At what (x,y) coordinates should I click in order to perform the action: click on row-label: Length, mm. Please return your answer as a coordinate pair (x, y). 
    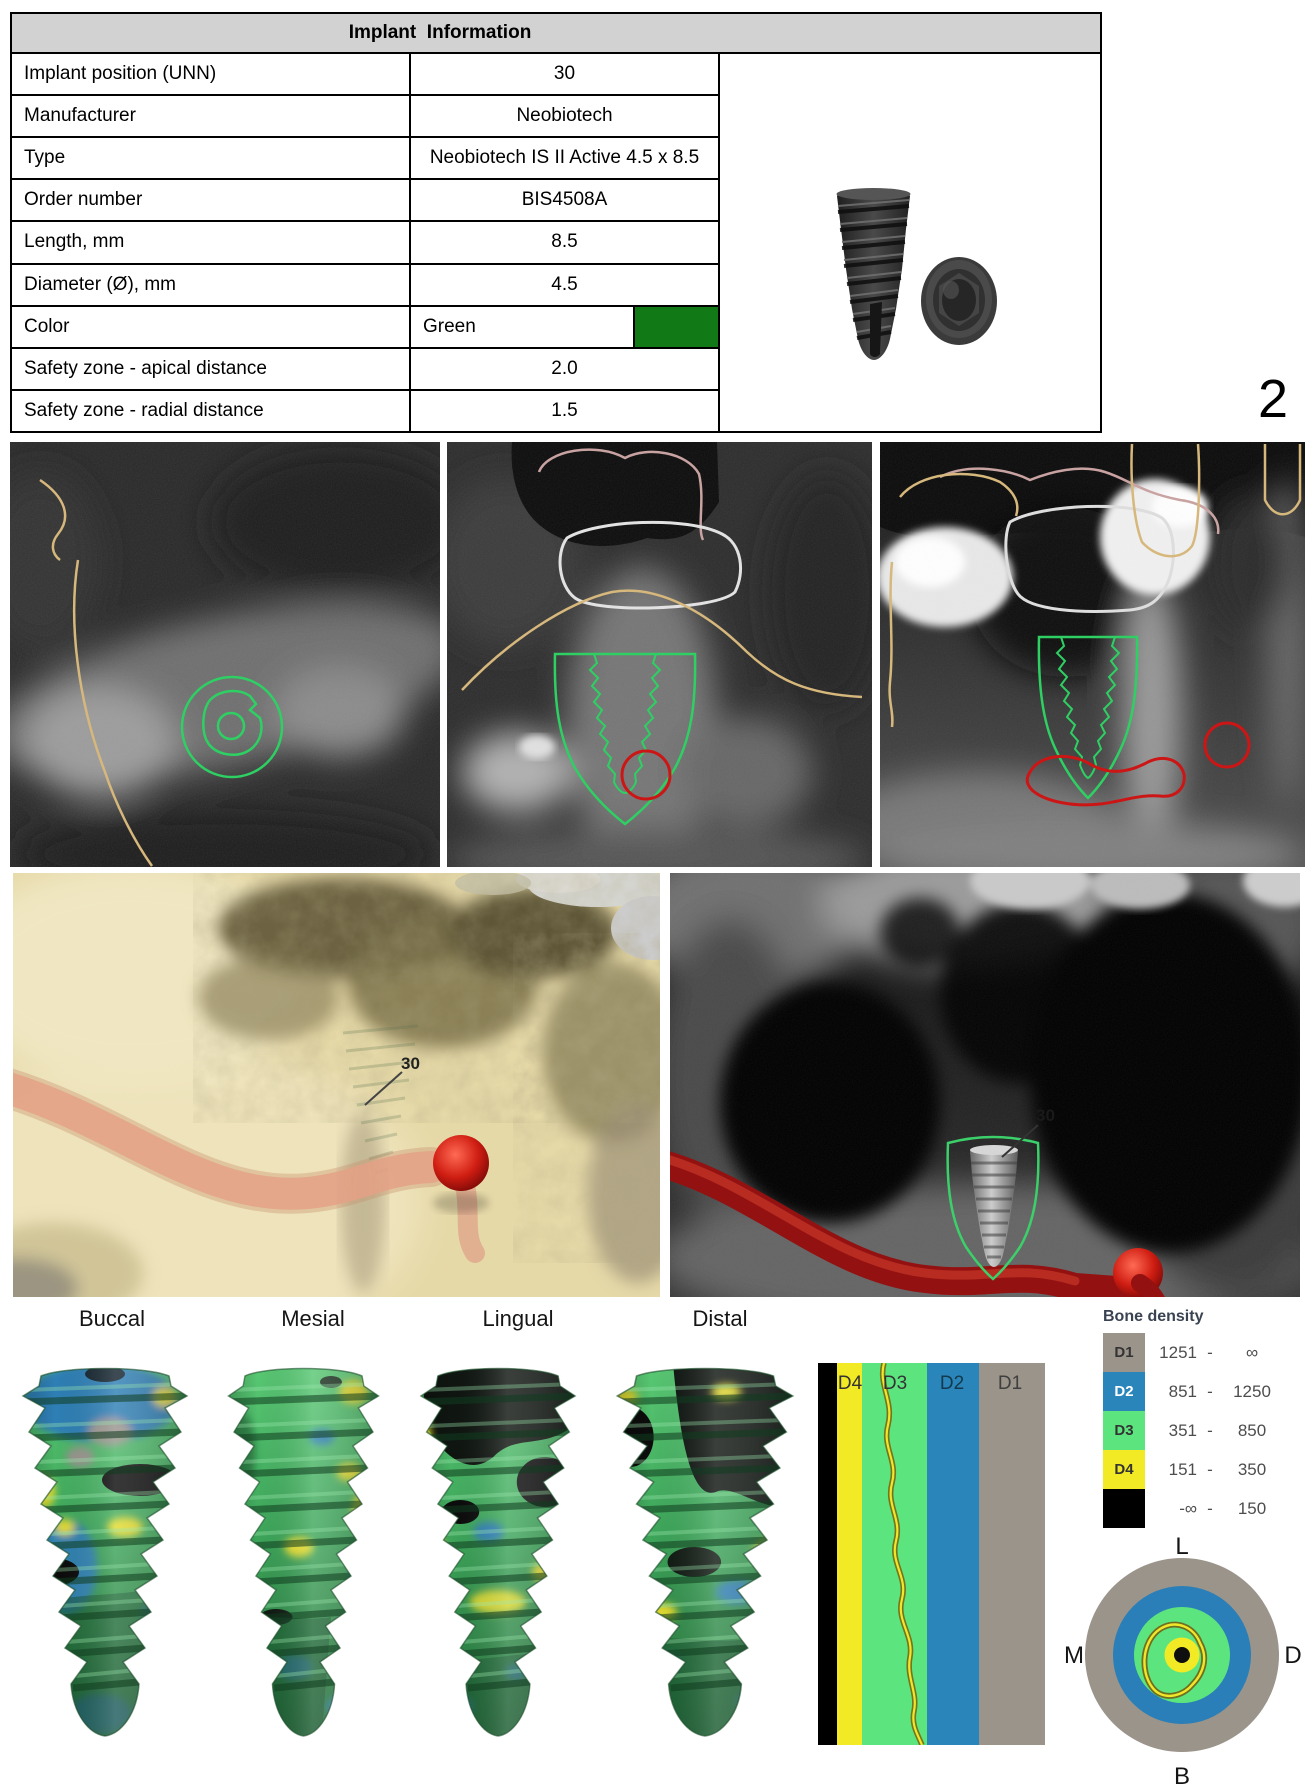
    Looking at the image, I should click on (211, 242).